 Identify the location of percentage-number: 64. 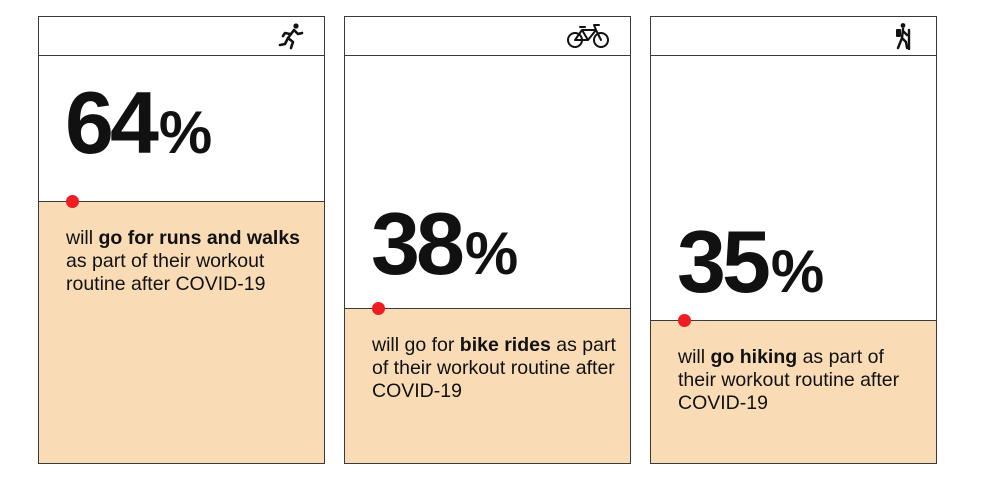
(112, 122).